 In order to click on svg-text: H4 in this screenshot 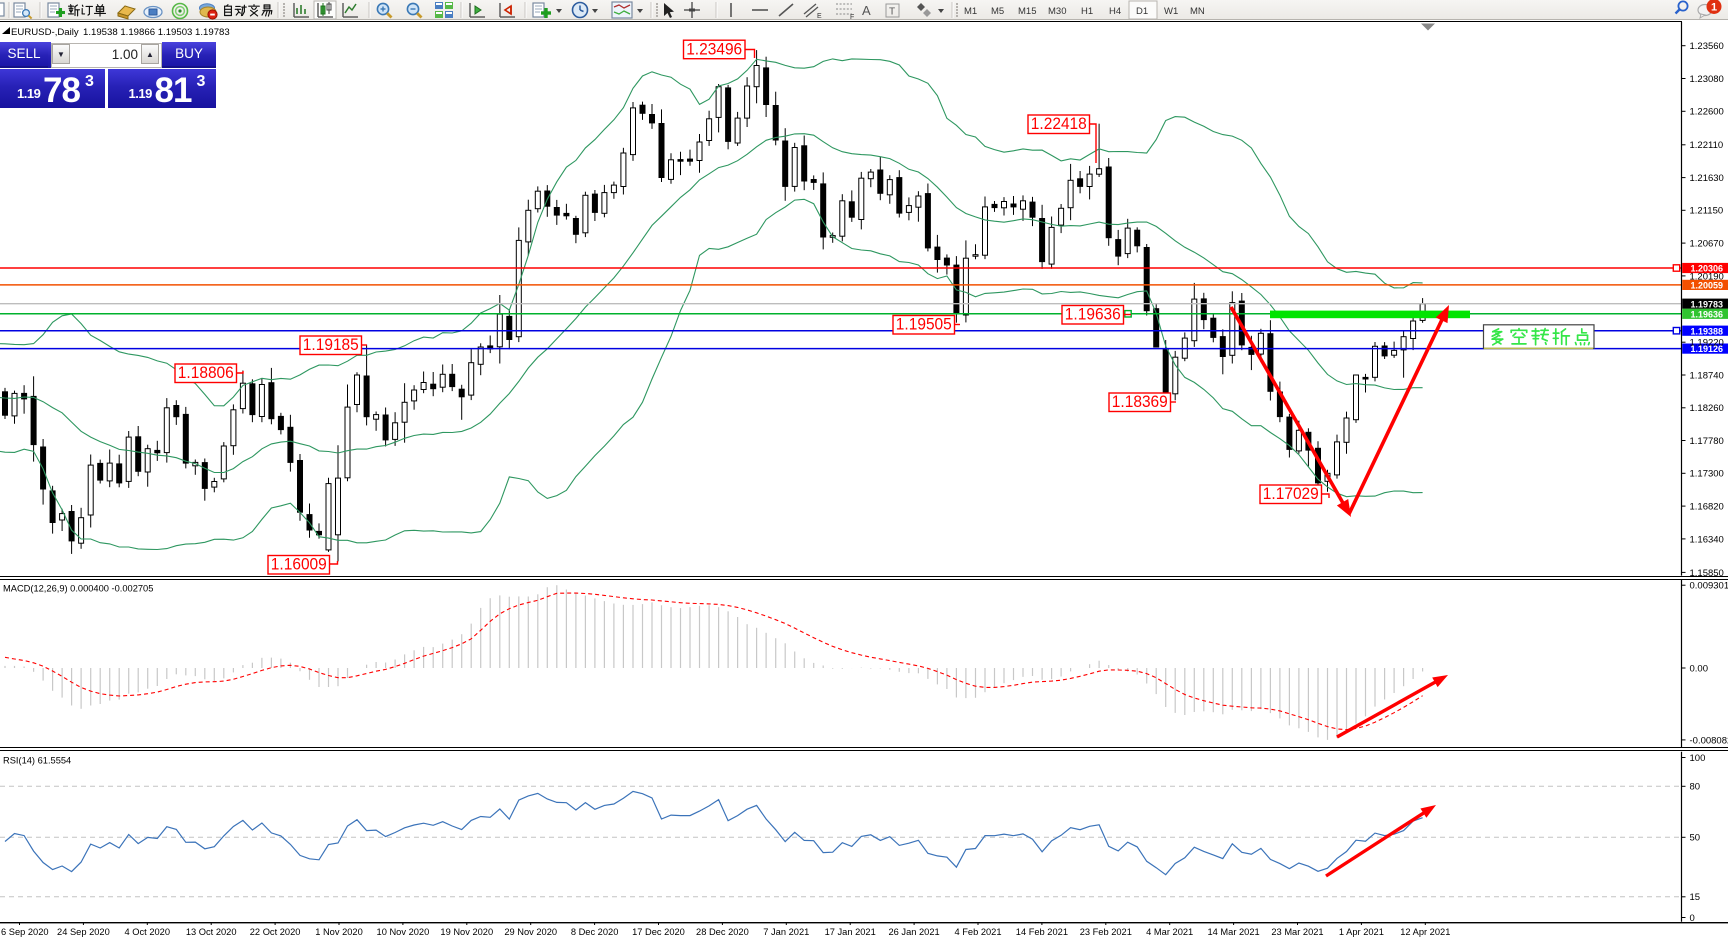, I will do `click(1115, 11)`.